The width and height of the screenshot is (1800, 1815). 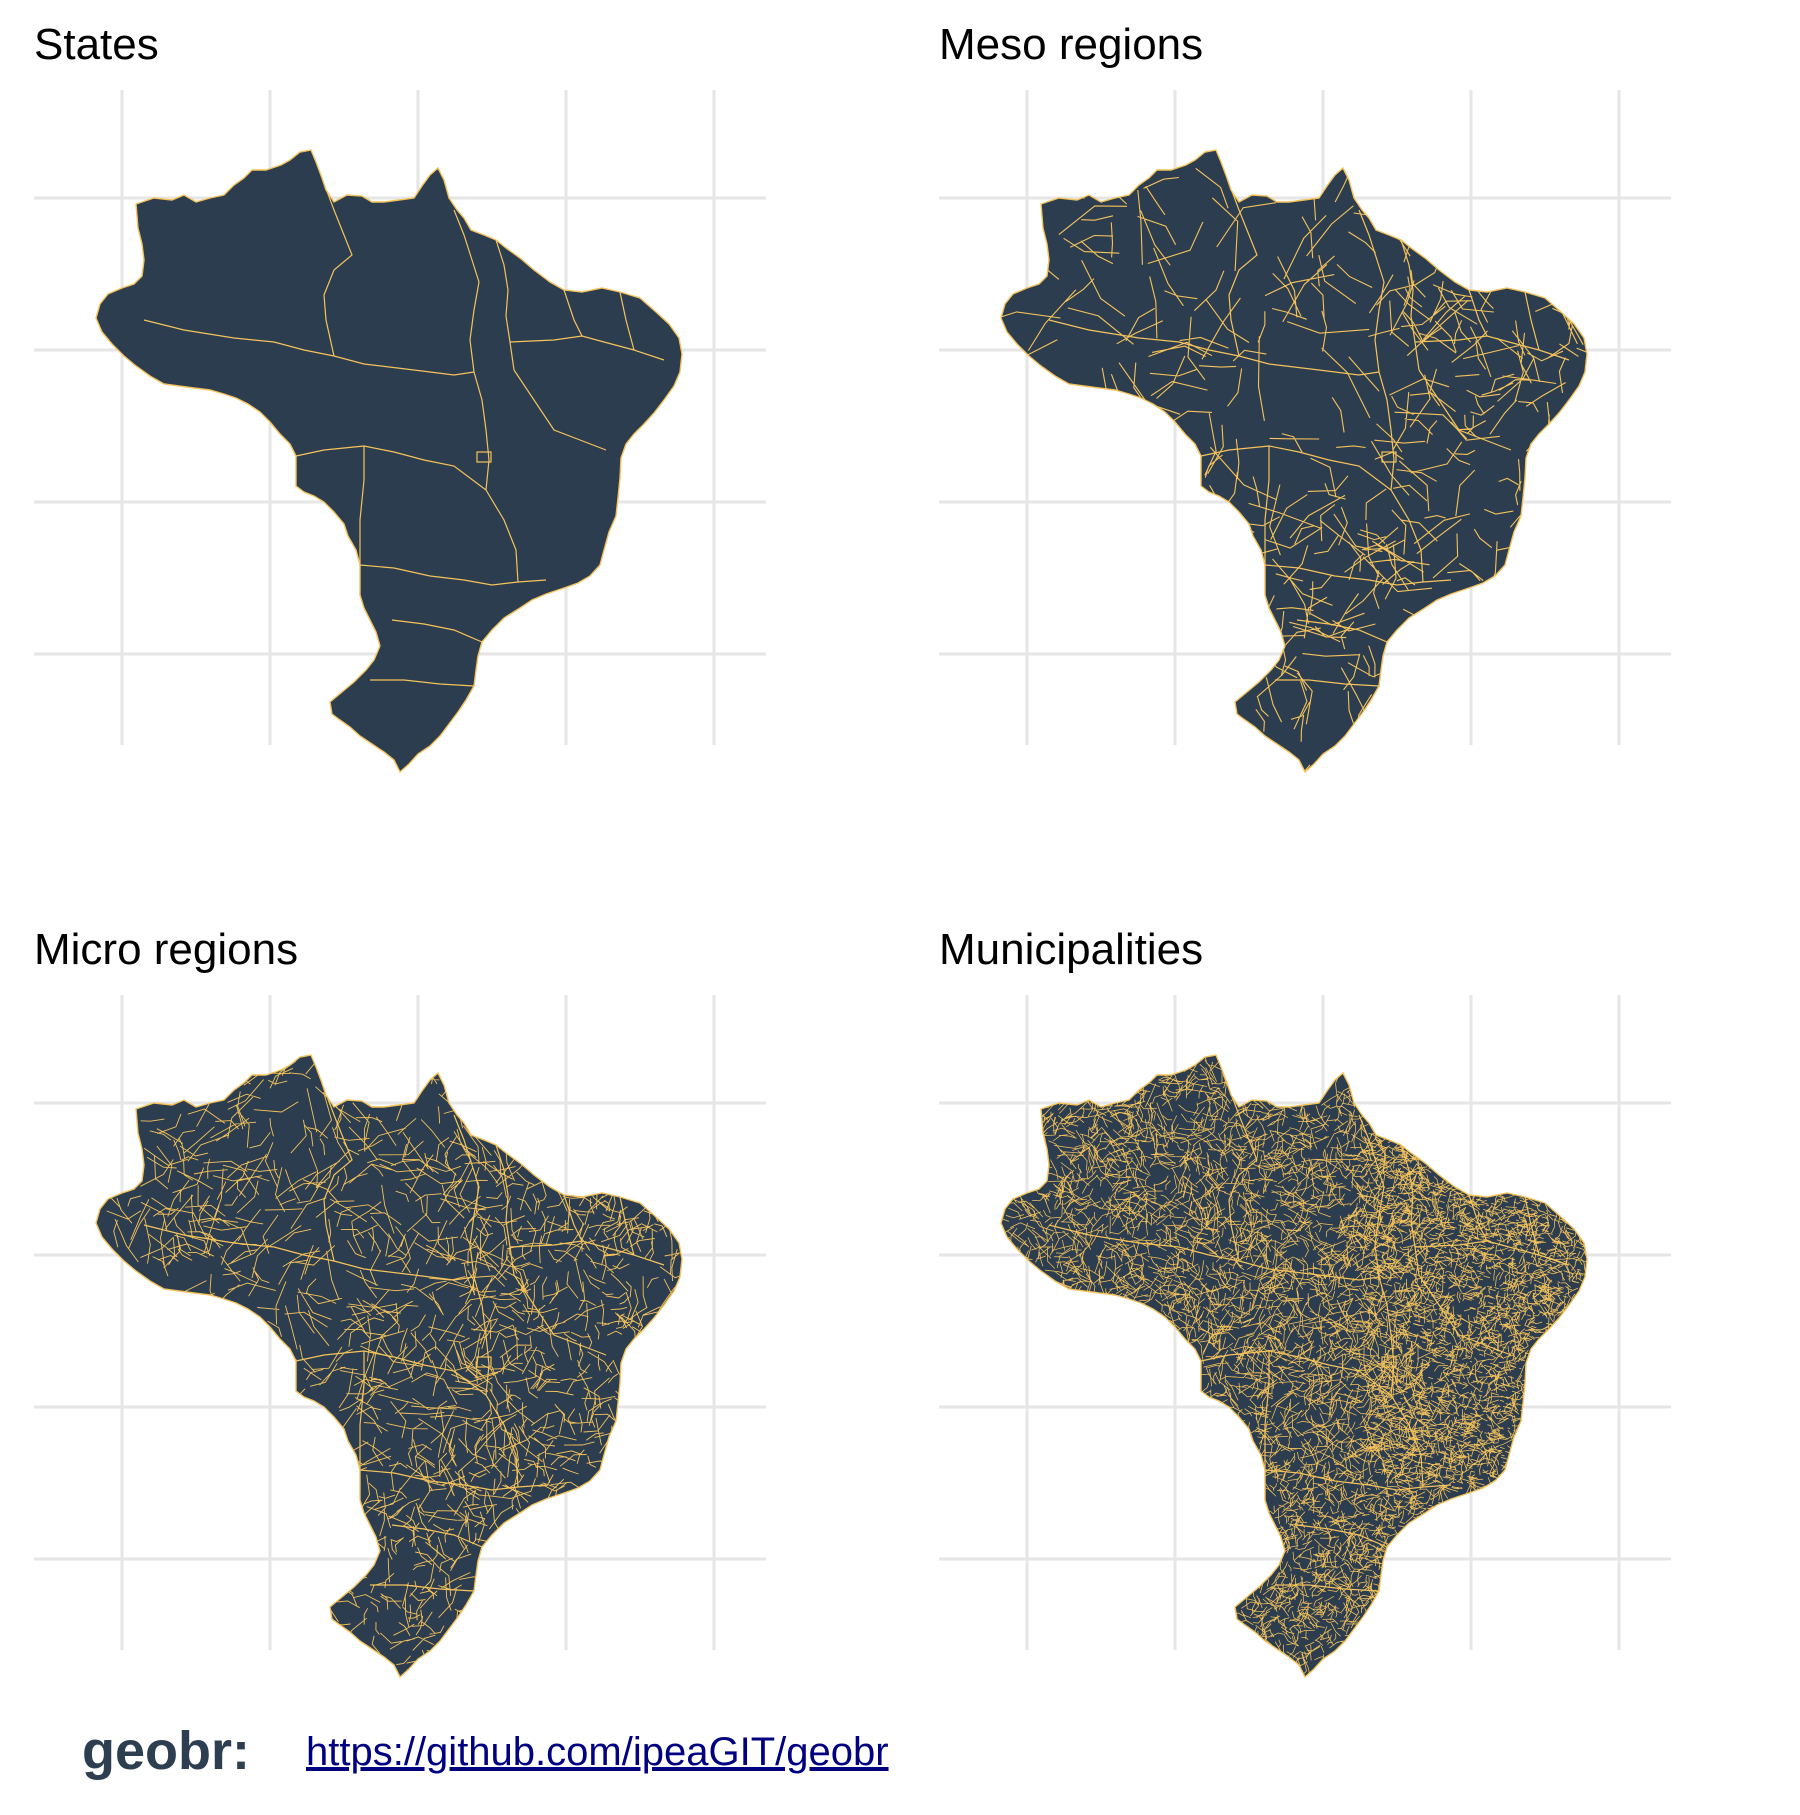 What do you see at coordinates (1475, 1360) in the screenshot?
I see `municipality-borders-dense` at bounding box center [1475, 1360].